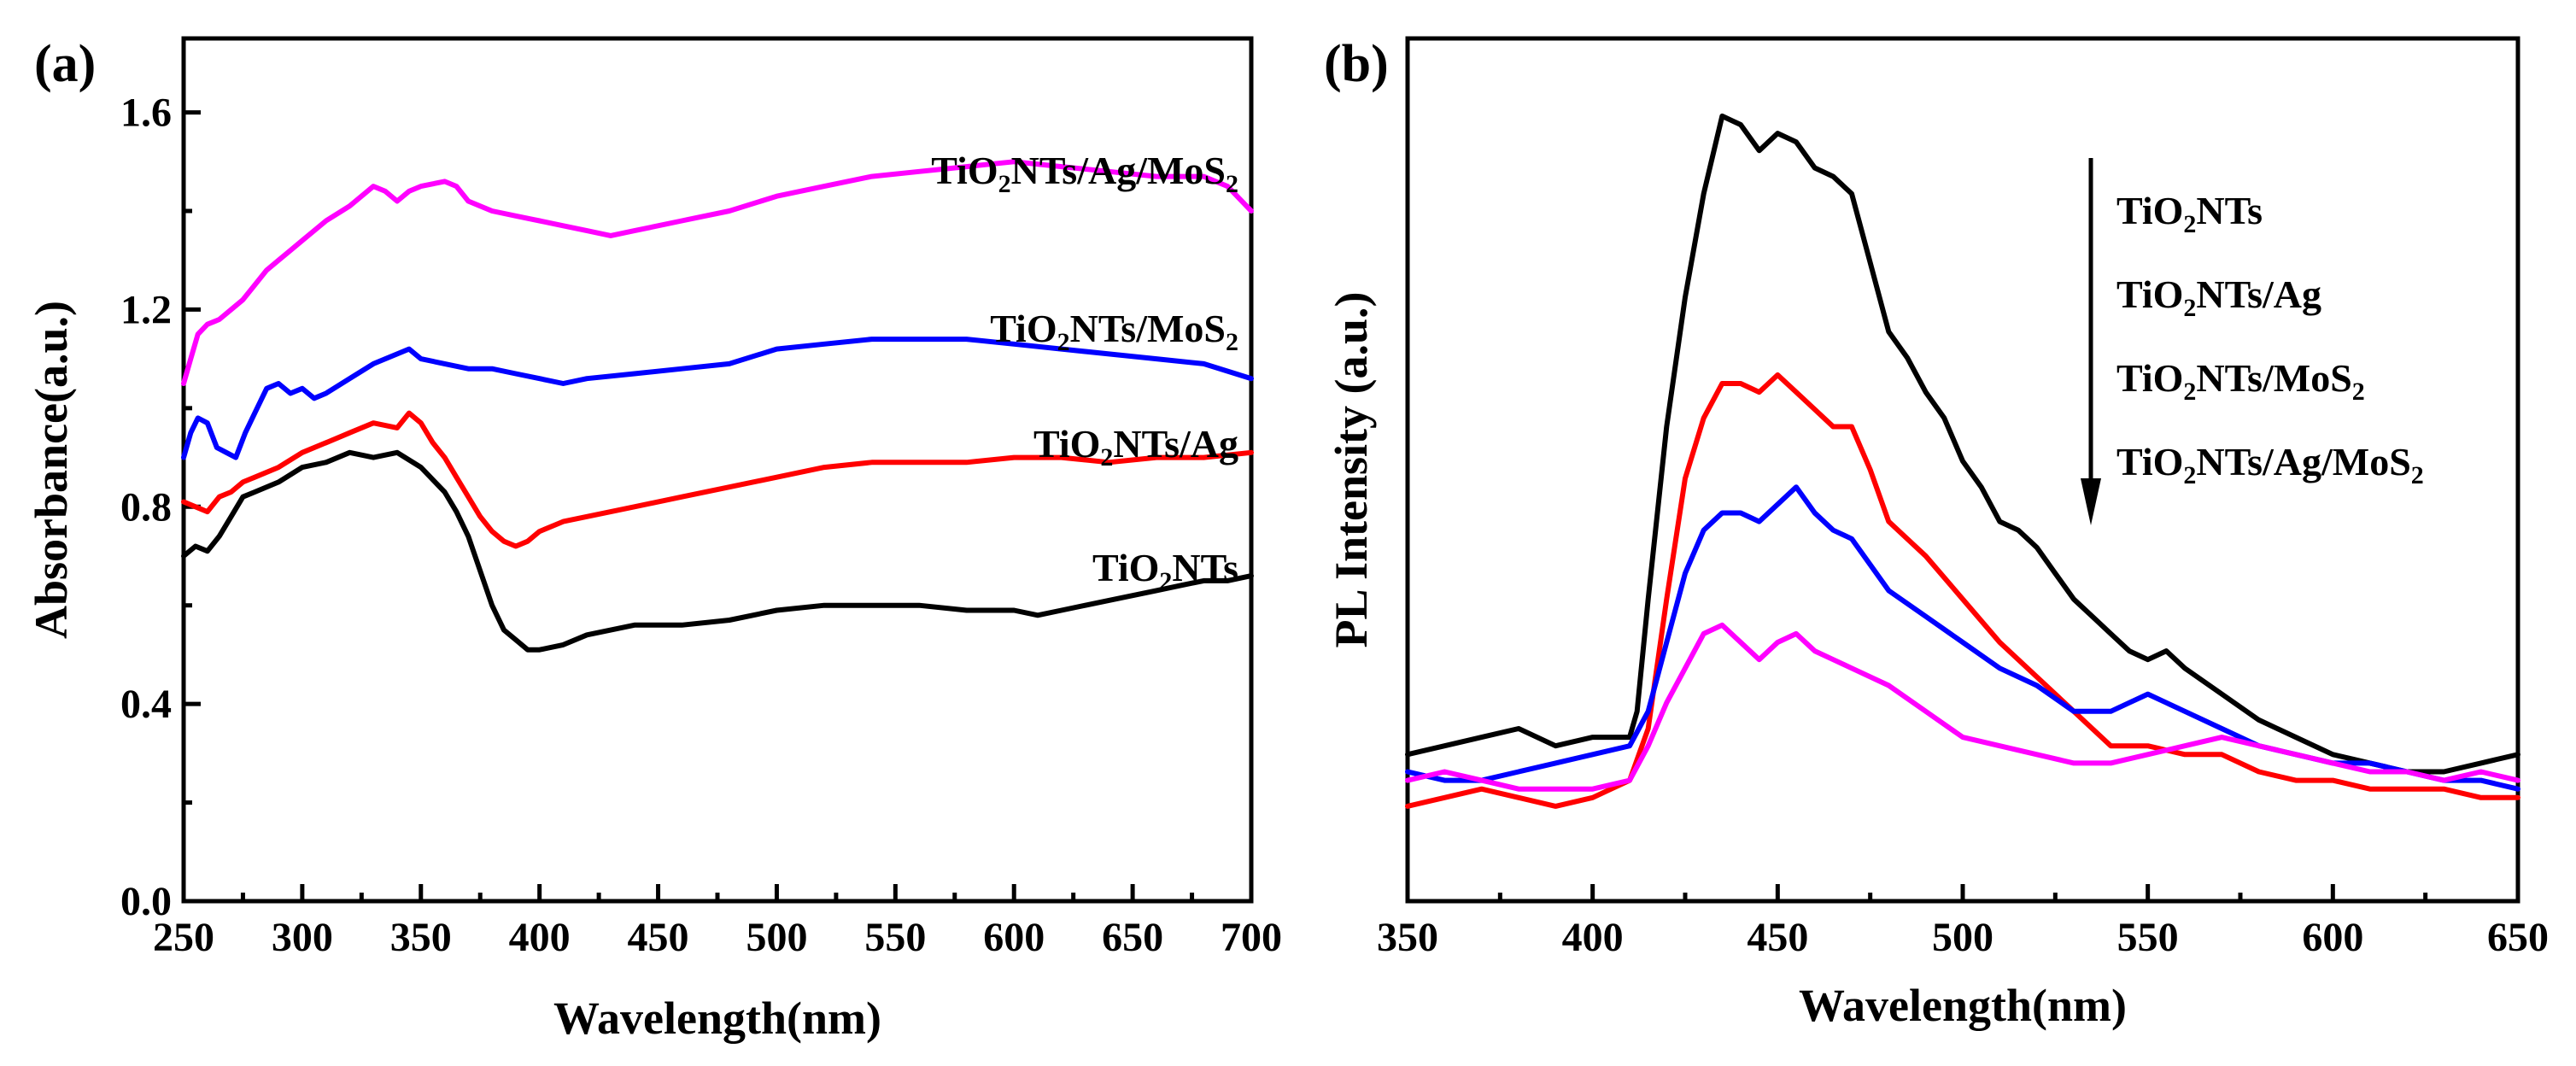  What do you see at coordinates (2518, 937) in the screenshot?
I see `panel-b-x-tick-label: 650` at bounding box center [2518, 937].